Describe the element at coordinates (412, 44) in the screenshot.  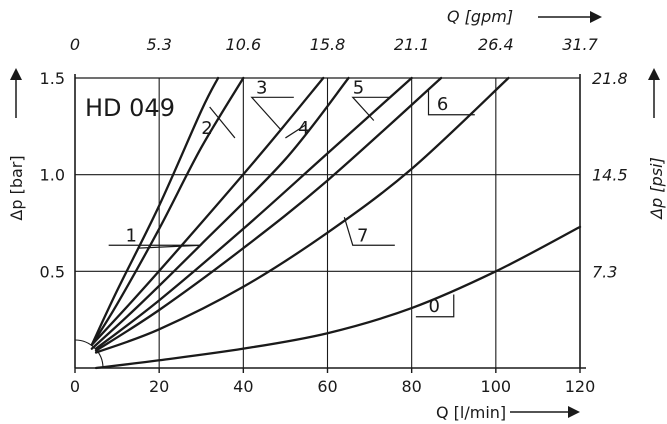
I see `x2-tick-label: 21.1` at that location.